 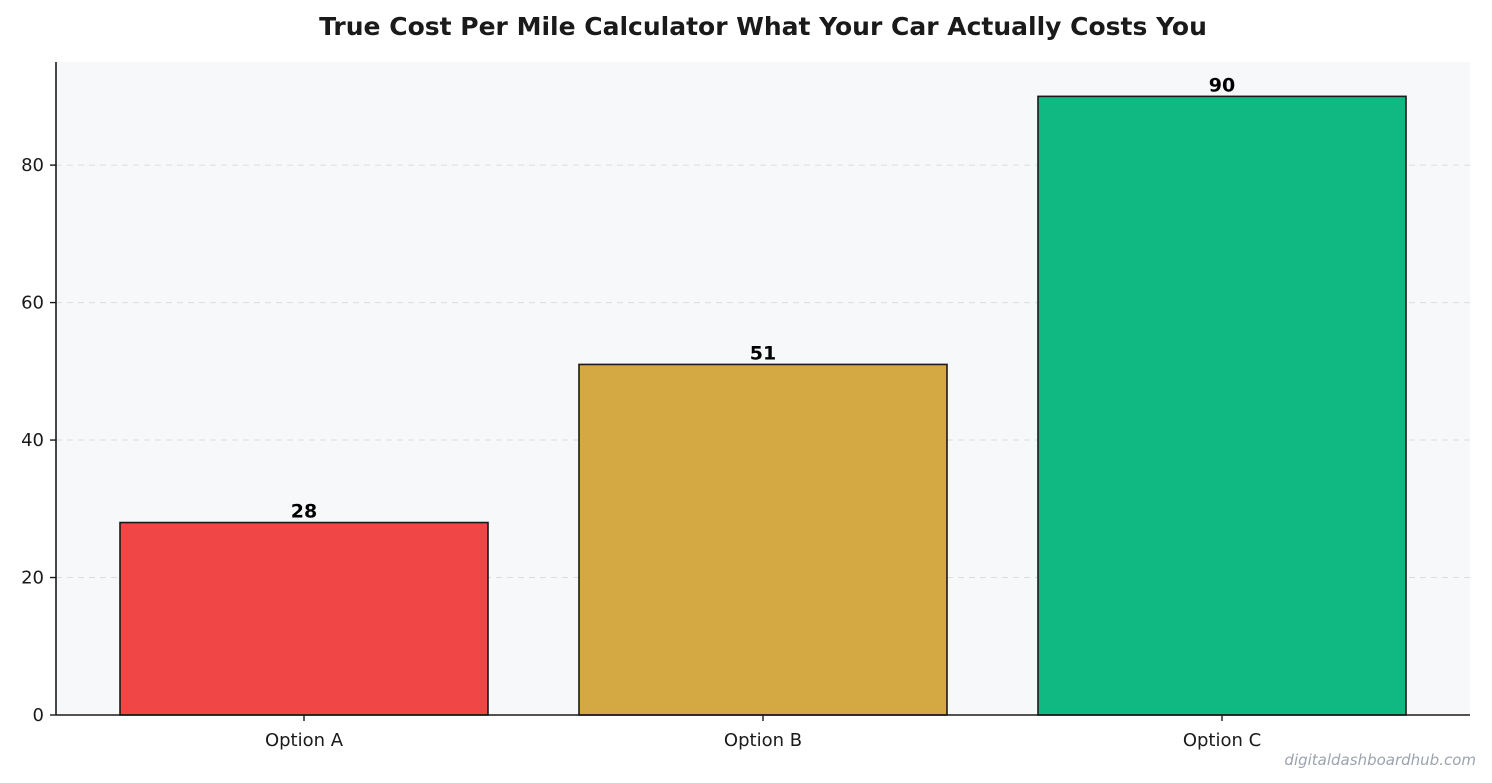 What do you see at coordinates (1222, 85) in the screenshot?
I see `value-label: 90` at bounding box center [1222, 85].